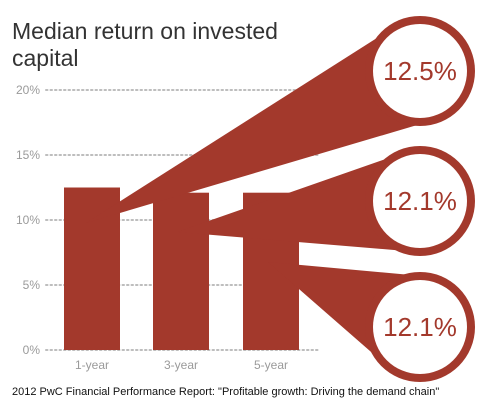  I want to click on callout-value-label: 12.5%, so click(420, 71).